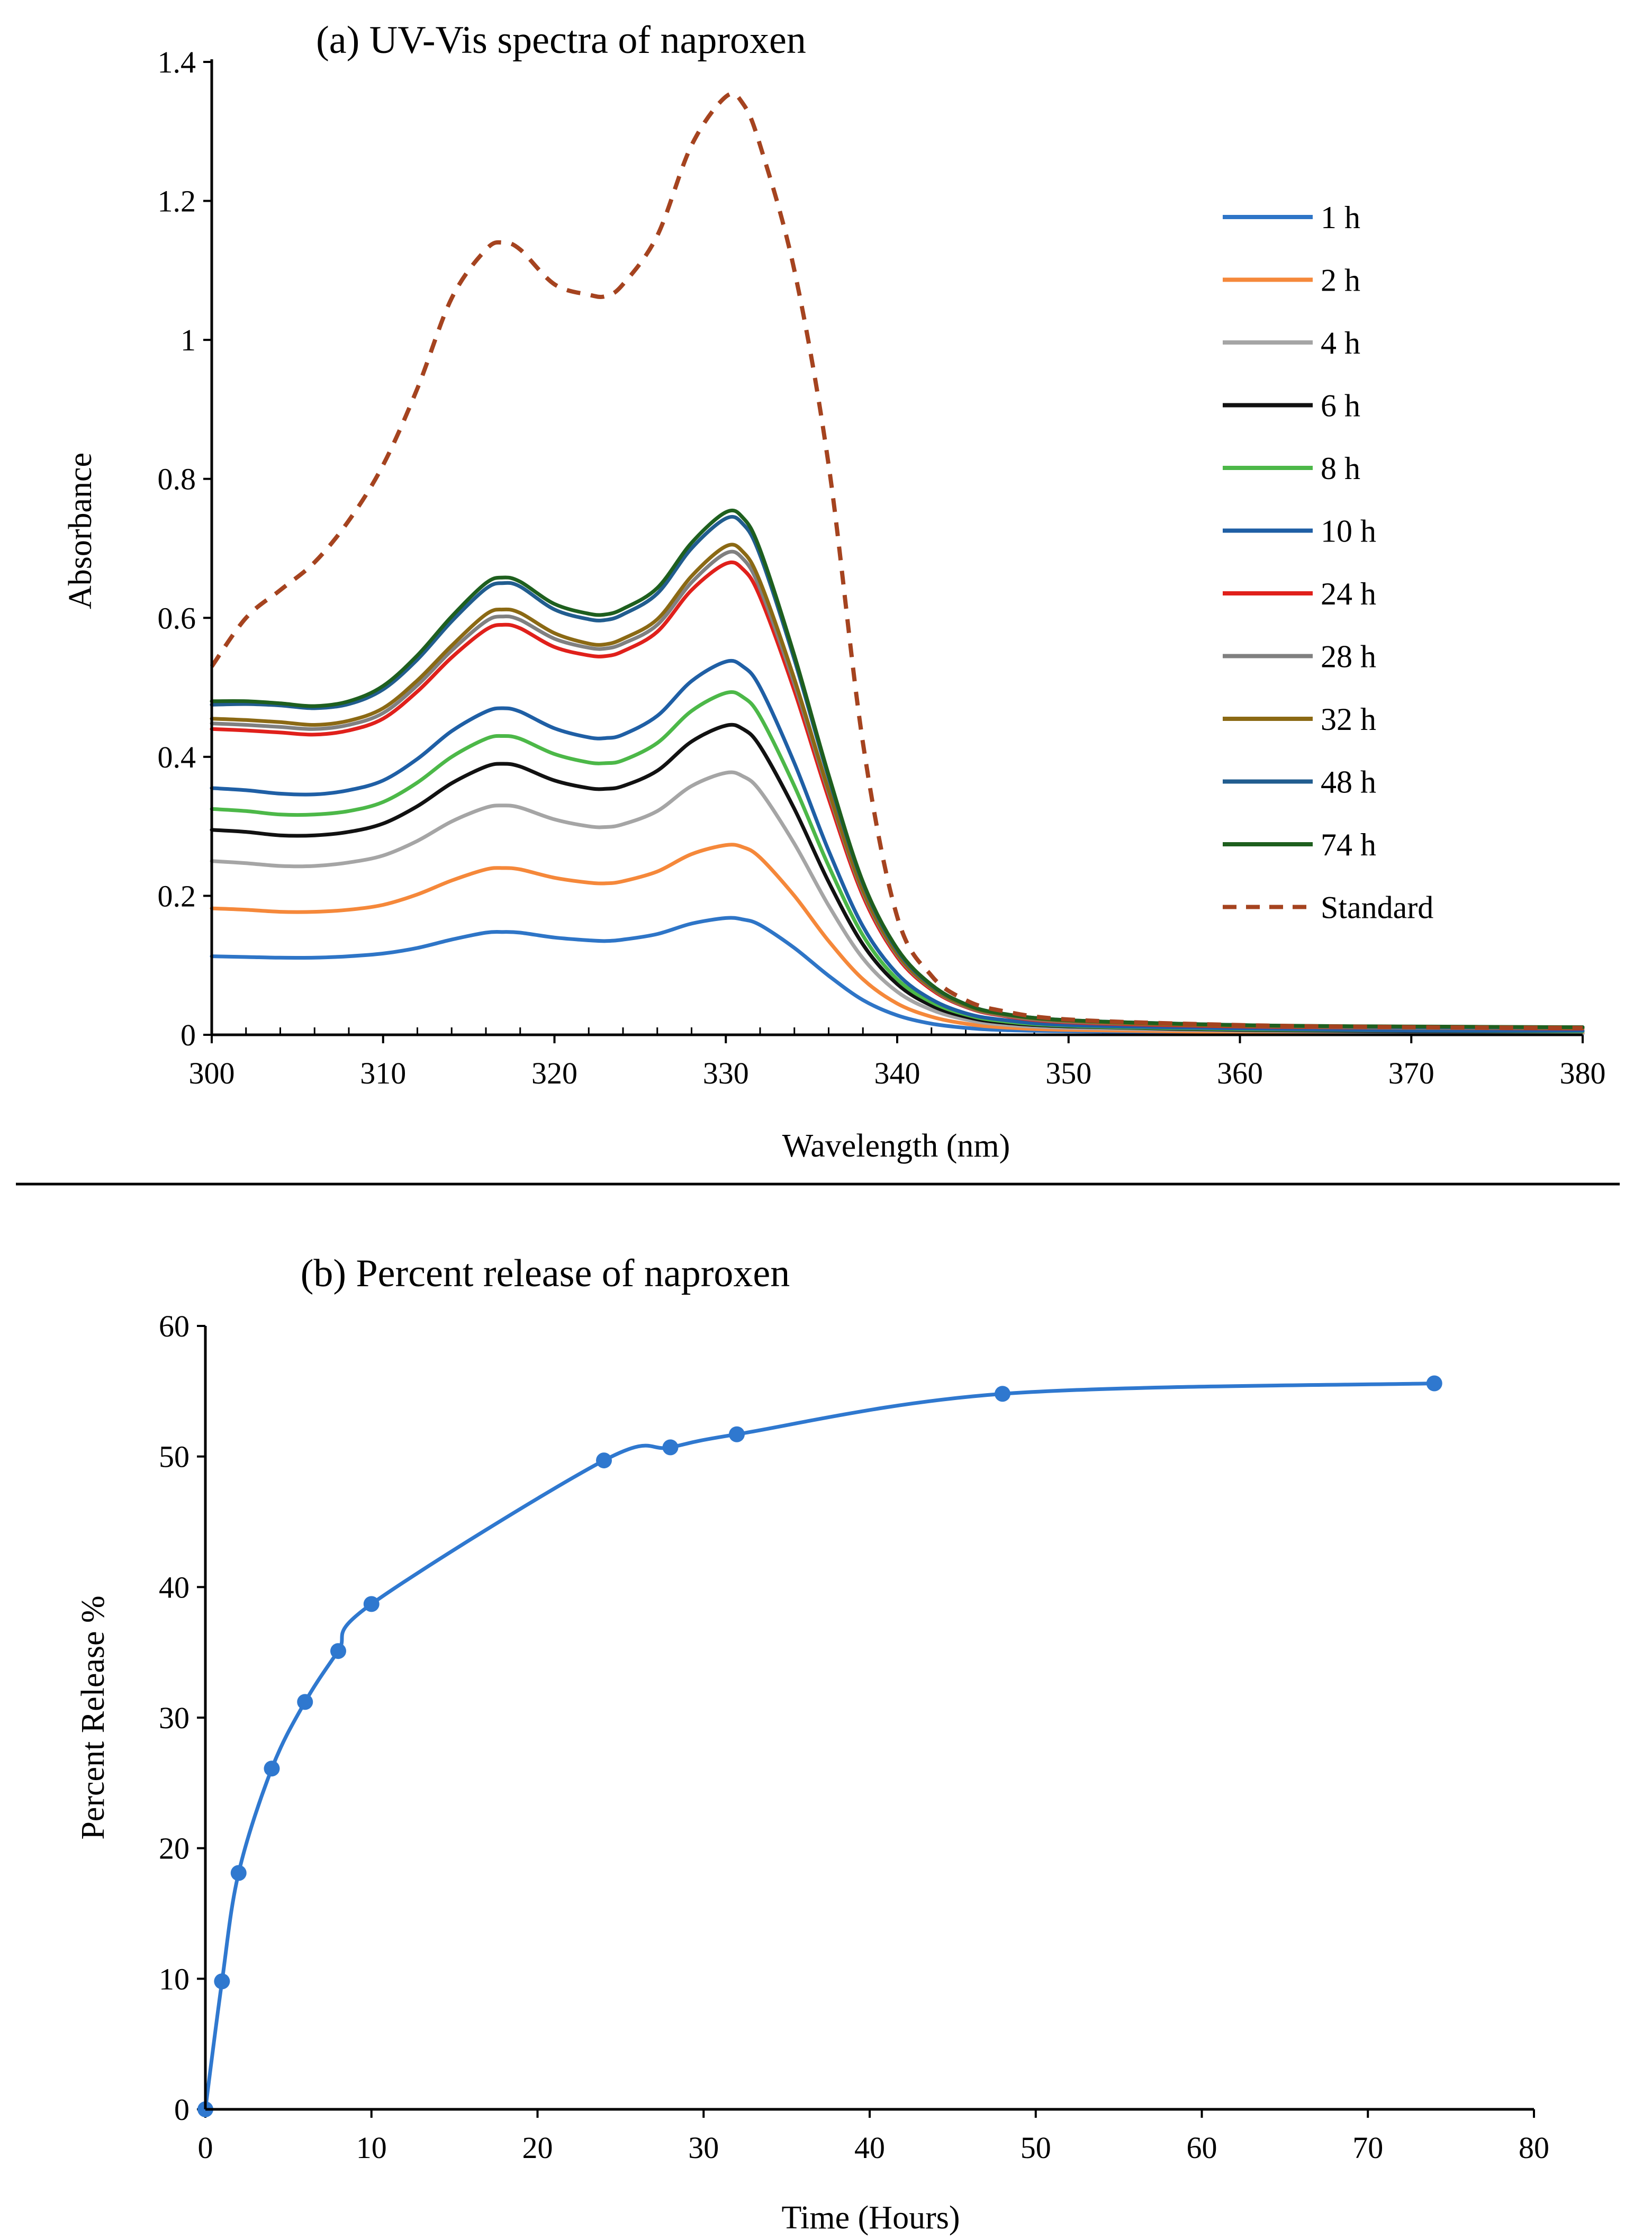 The width and height of the screenshot is (1652, 2239). I want to click on data-point-6h, so click(305, 1702).